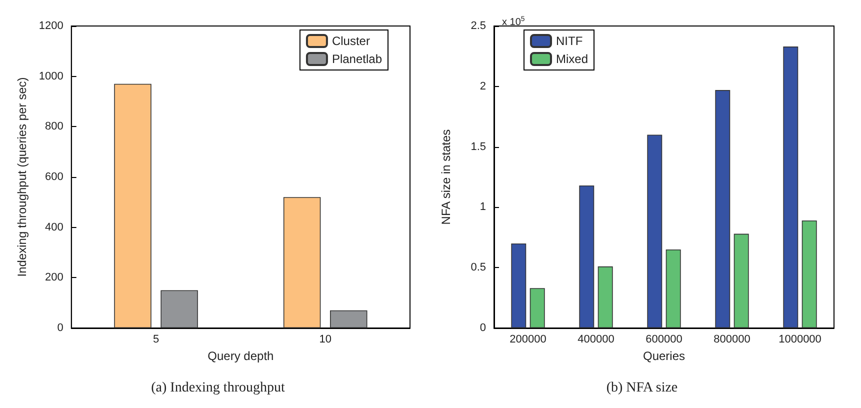  What do you see at coordinates (483, 207) in the screenshot?
I see `y-tick-label: 1` at bounding box center [483, 207].